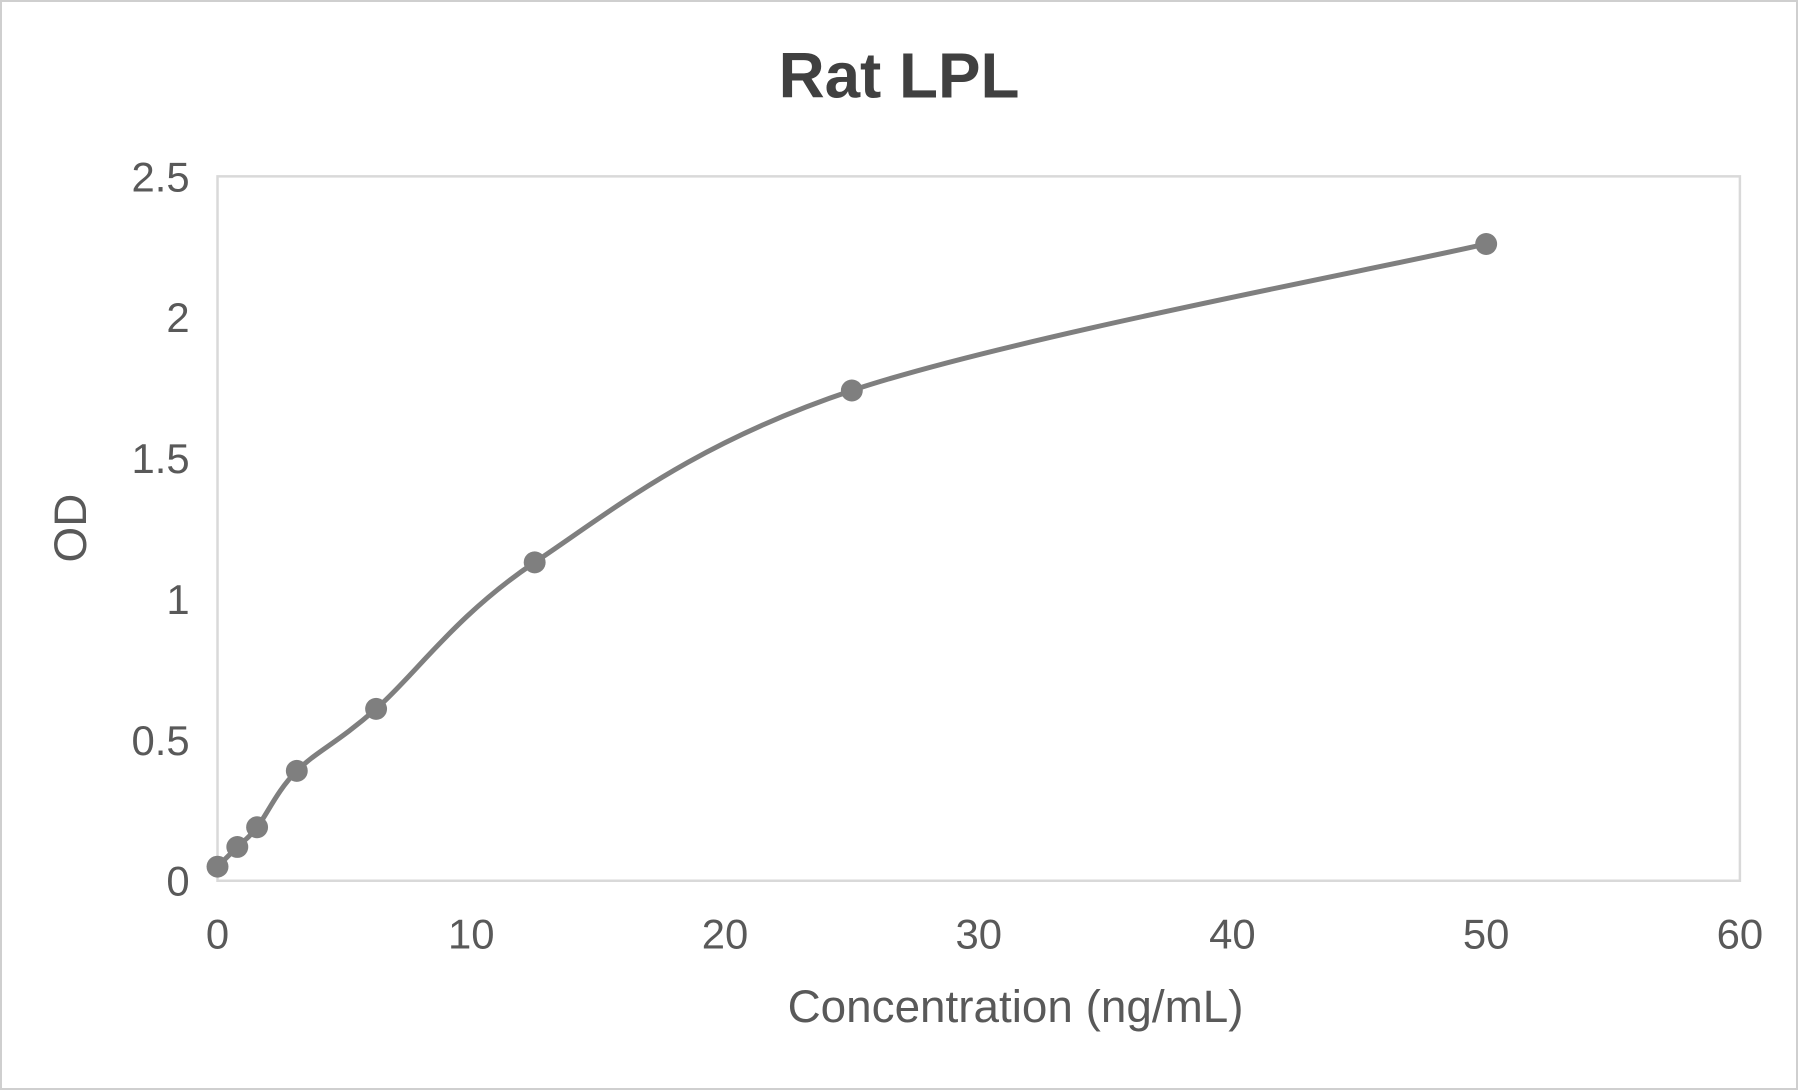 The width and height of the screenshot is (1798, 1090). Describe the element at coordinates (978, 934) in the screenshot. I see `x-tick-label: 30` at that location.